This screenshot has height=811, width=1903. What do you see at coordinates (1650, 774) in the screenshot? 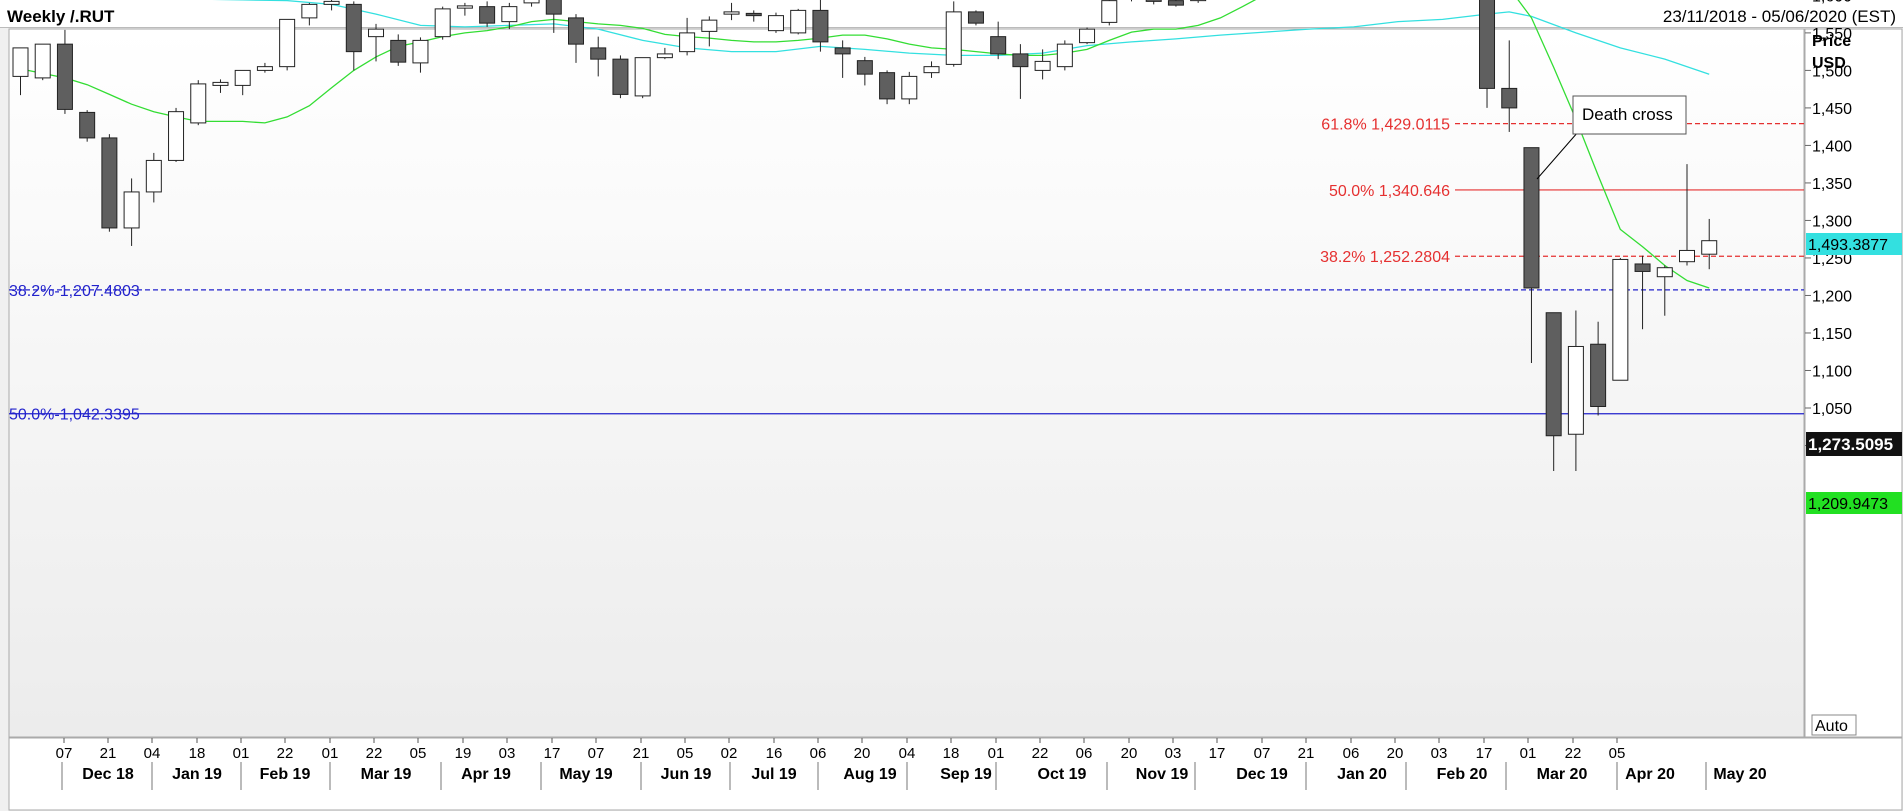
I see `x-month-label: Apr 20` at bounding box center [1650, 774].